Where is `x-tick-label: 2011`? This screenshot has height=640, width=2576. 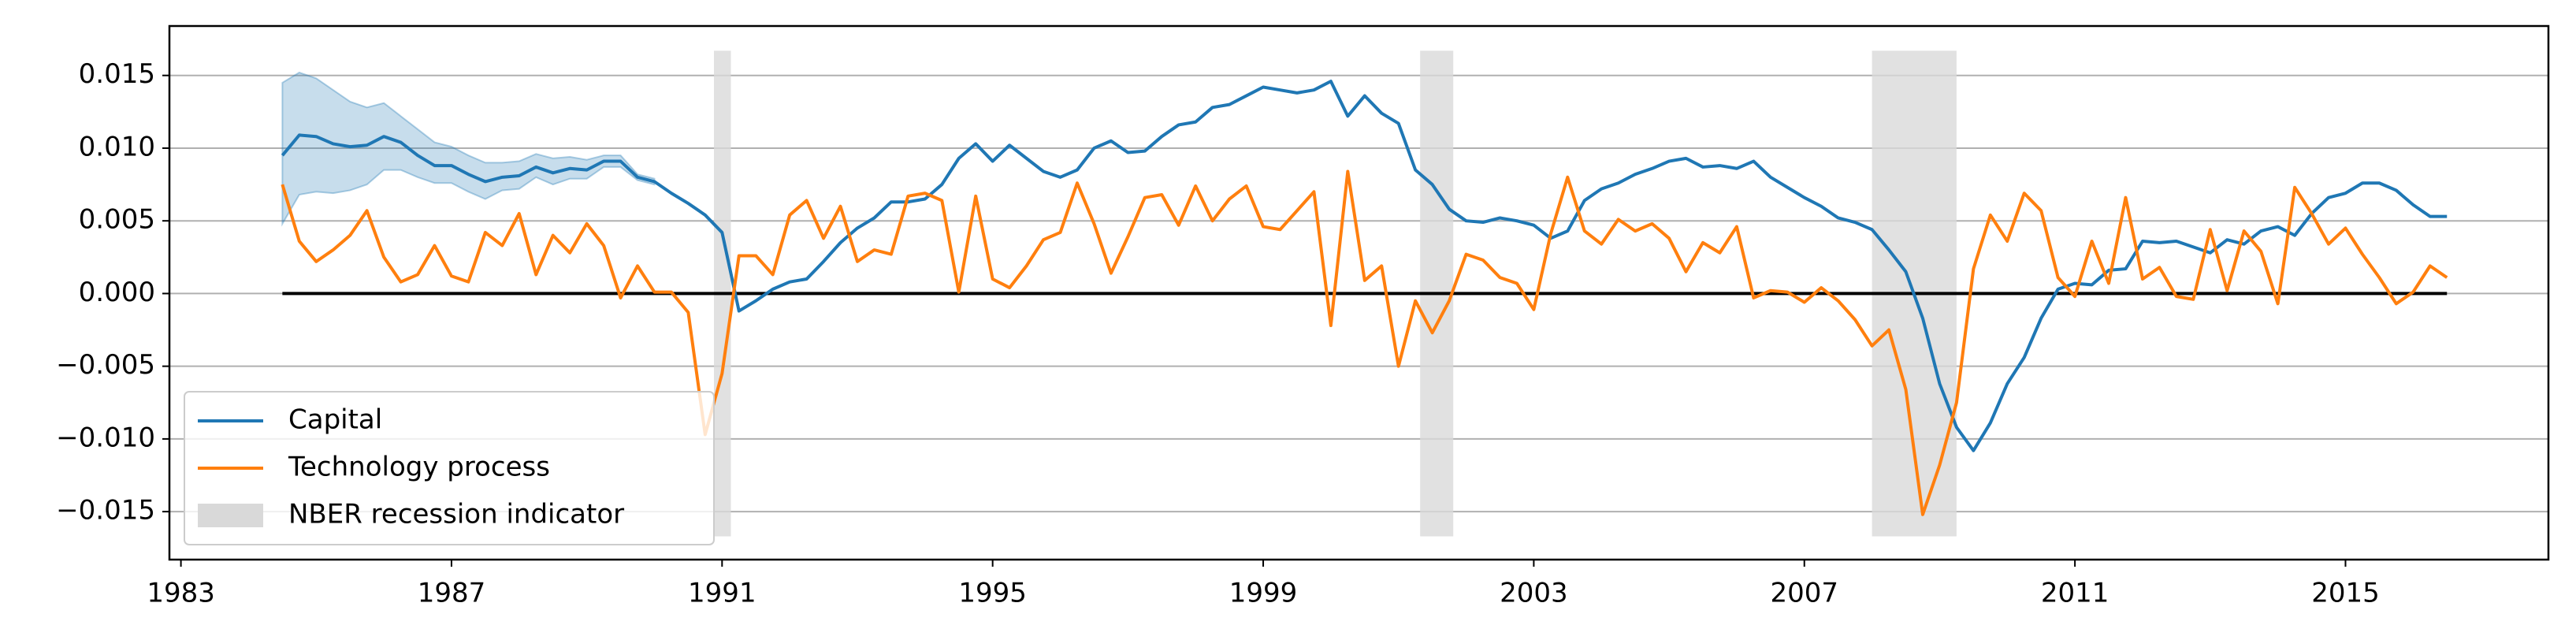
x-tick-label: 2011 is located at coordinates (2075, 594).